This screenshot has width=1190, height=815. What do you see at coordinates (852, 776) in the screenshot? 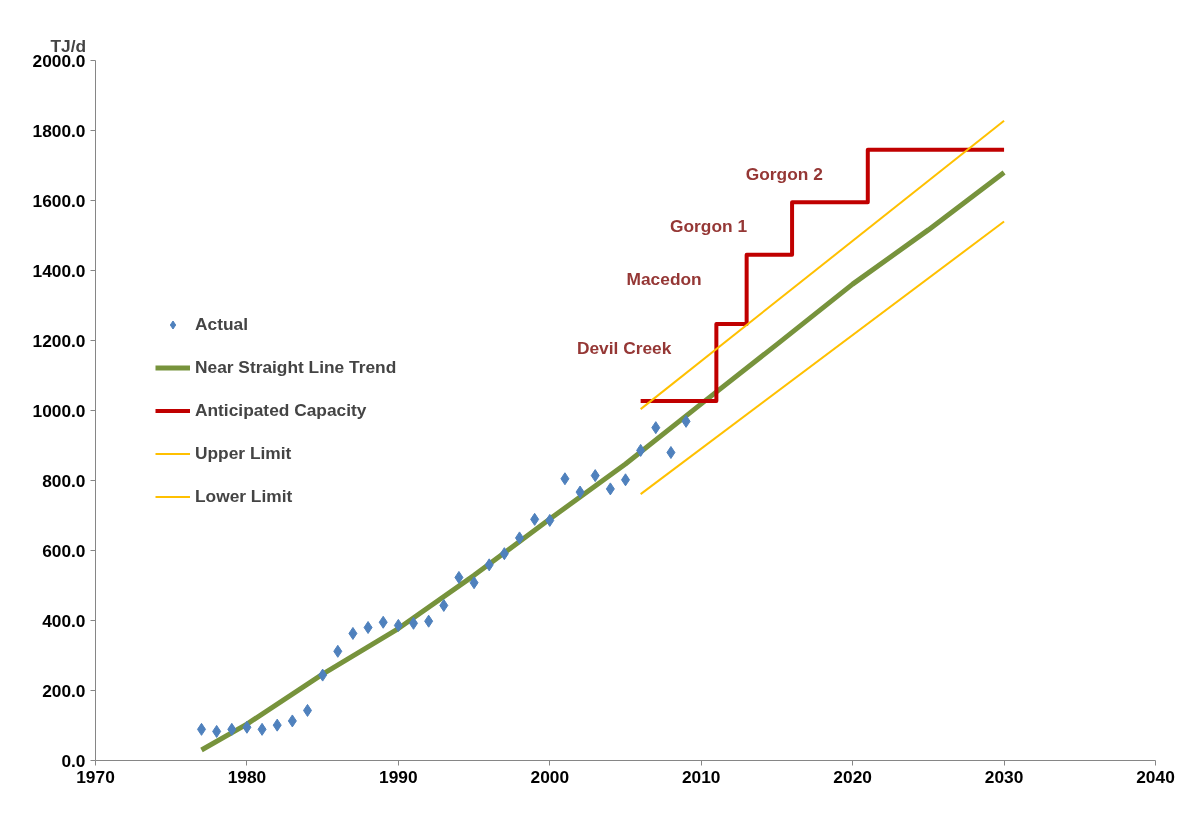
I see `x-tick-label: 2020` at bounding box center [852, 776].